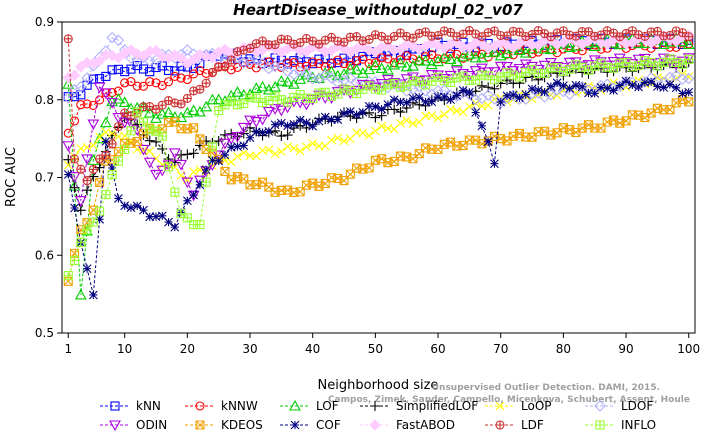 This screenshot has height=434, width=702. What do you see at coordinates (148, 406) in the screenshot?
I see `legend-label: kNN` at bounding box center [148, 406].